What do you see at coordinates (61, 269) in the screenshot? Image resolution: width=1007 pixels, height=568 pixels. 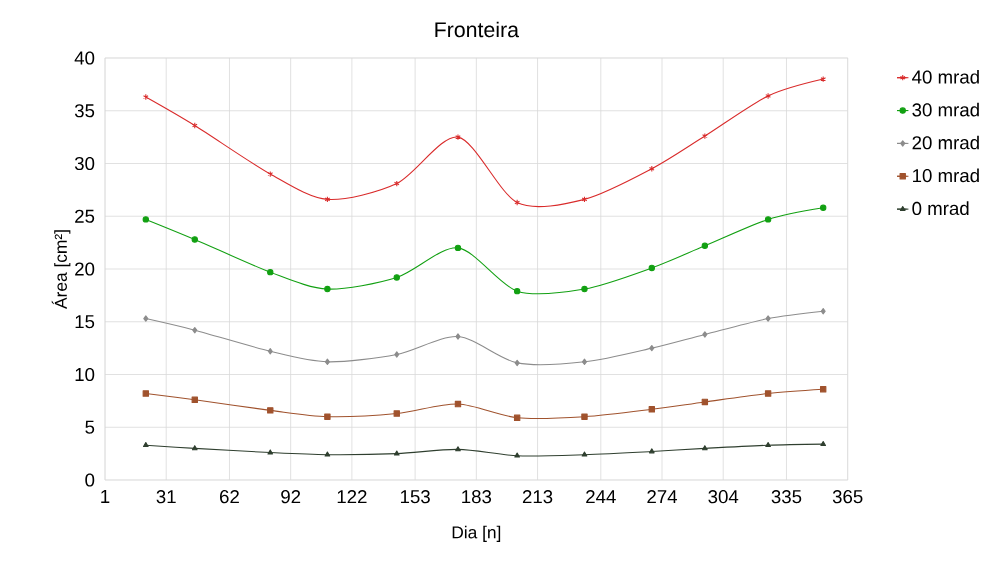 I see `y-axis-title: Área [cm²]` at bounding box center [61, 269].